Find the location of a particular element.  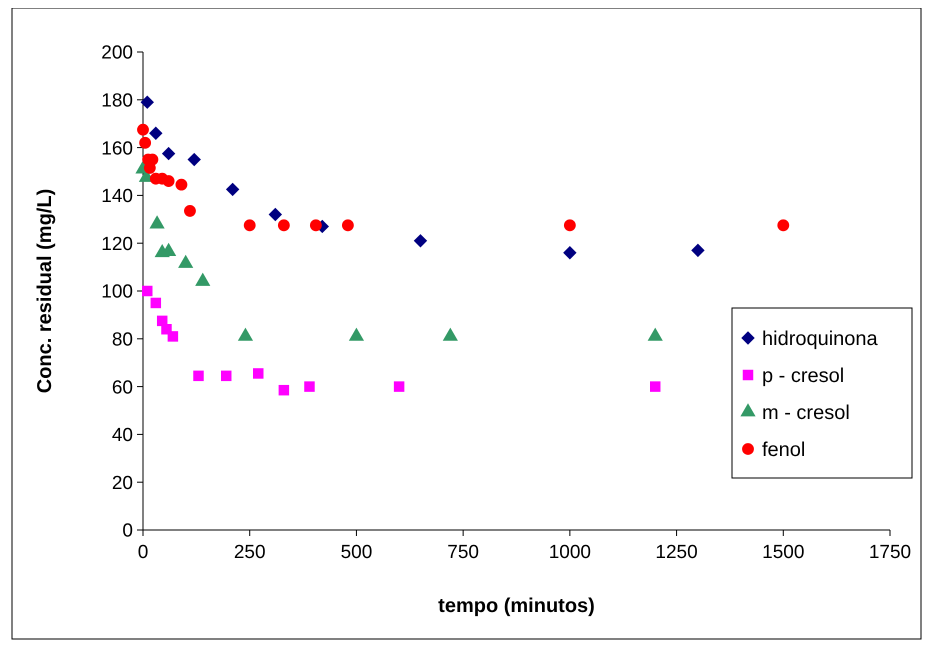

x-tick-label: 750 is located at coordinates (463, 552).